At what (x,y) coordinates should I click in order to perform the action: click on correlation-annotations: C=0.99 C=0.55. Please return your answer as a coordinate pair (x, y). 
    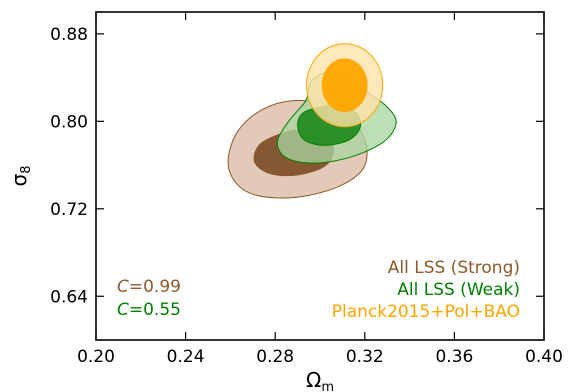
    Looking at the image, I should click on (149, 298).